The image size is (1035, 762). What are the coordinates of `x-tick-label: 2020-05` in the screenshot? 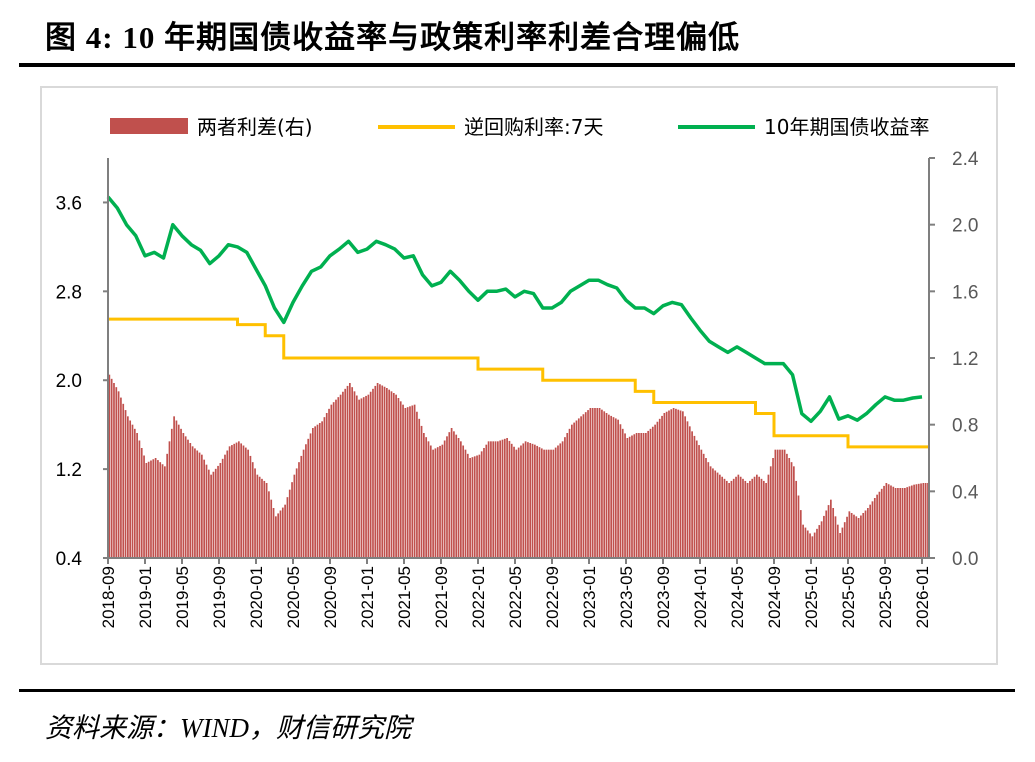 It's located at (293, 597).